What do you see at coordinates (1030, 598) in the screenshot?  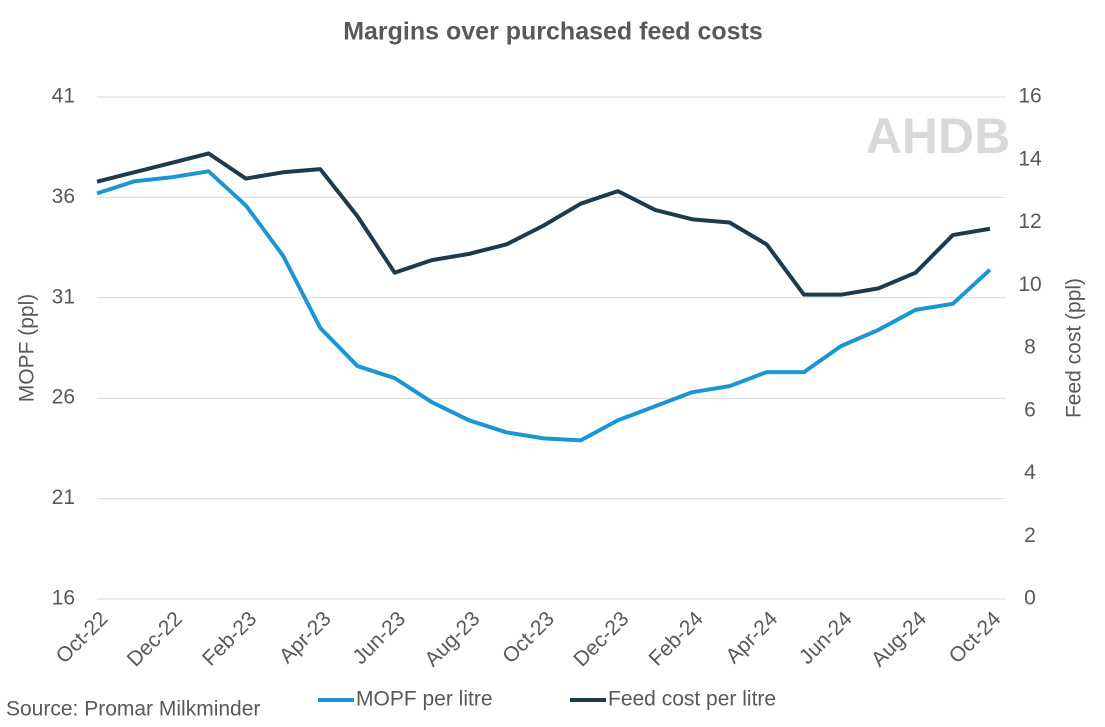 I see `y2-tick-label: 0` at bounding box center [1030, 598].